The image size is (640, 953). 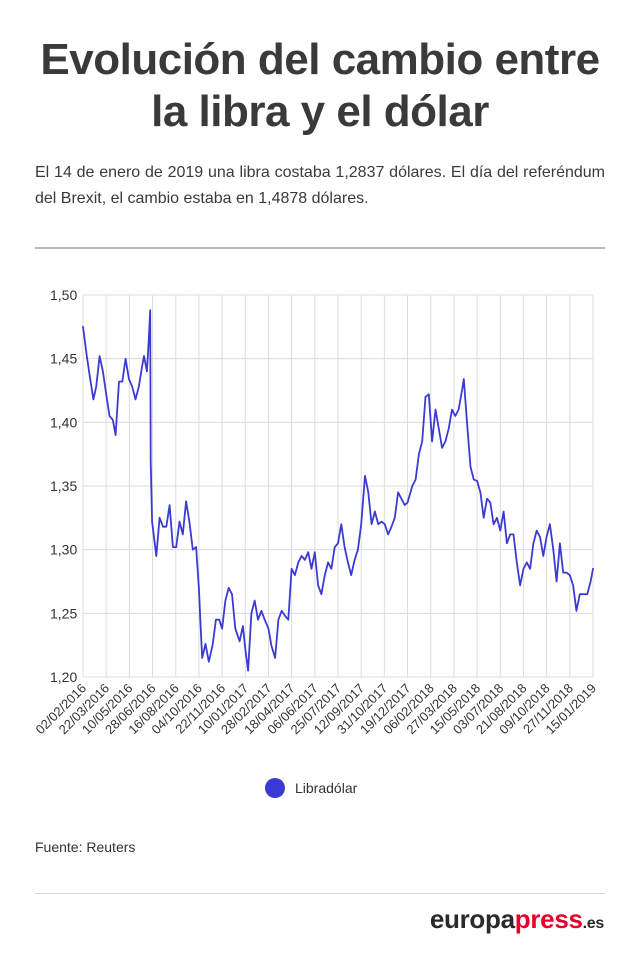 I want to click on legend-marker, so click(x=275, y=788).